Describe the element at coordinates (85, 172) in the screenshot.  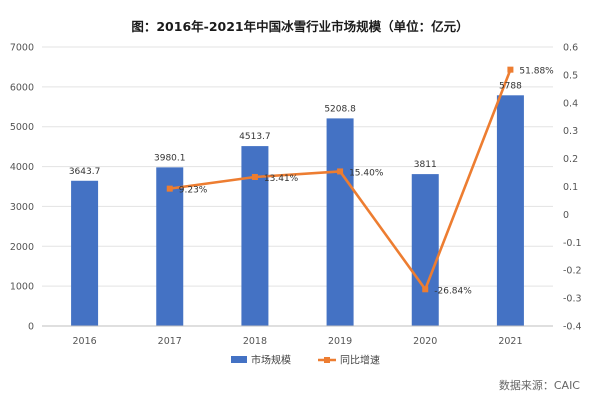
I see `bar-value-label: 3643.7` at that location.